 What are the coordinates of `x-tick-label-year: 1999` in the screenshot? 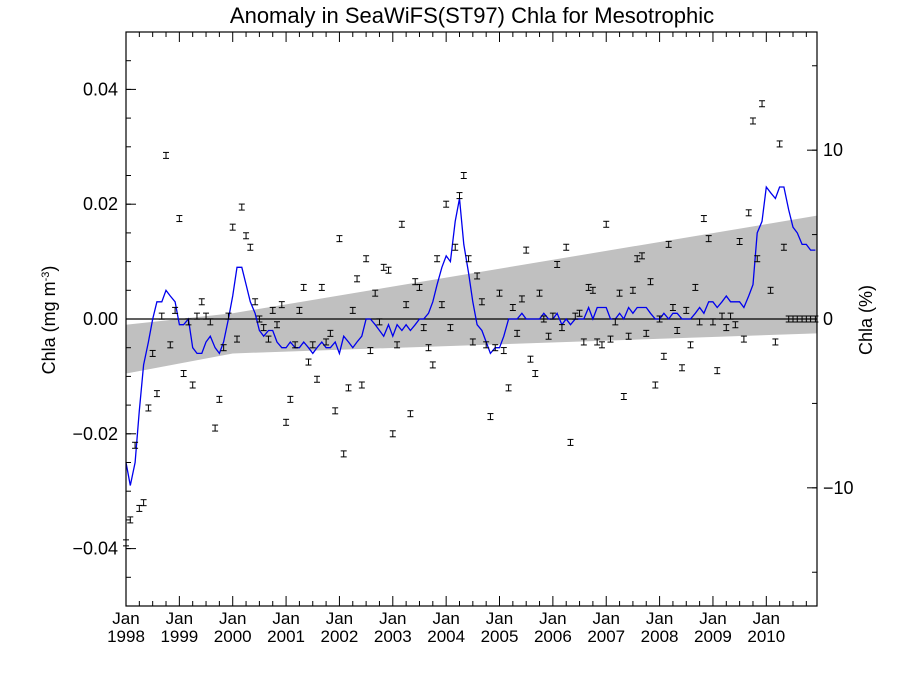 It's located at (179, 636).